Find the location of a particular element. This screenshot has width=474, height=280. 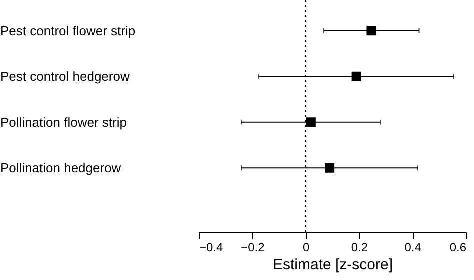

x-tick-label: 0.4 is located at coordinates (413, 247).